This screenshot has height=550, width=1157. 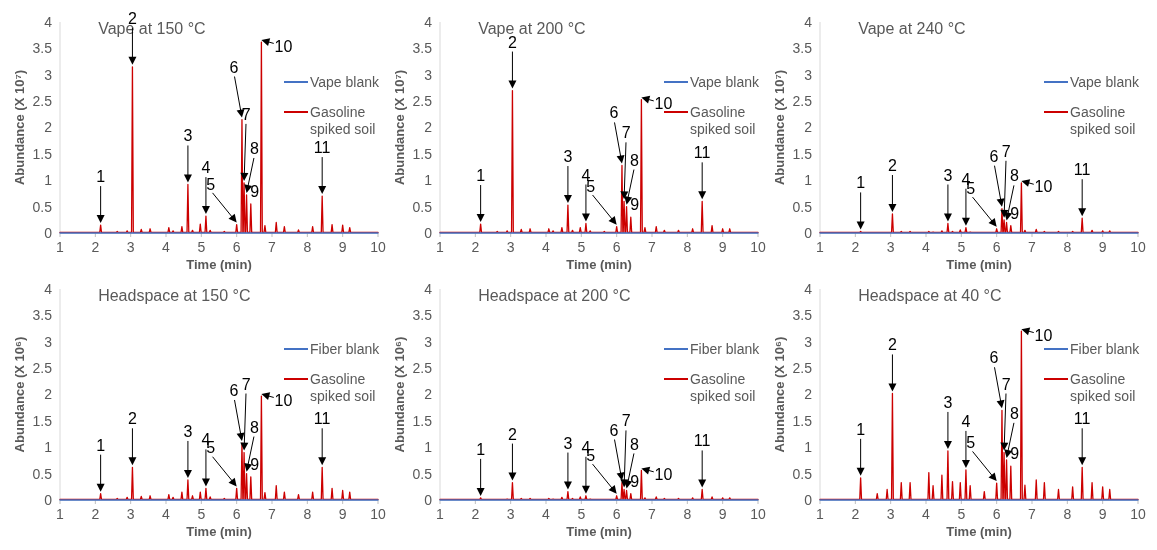 I want to click on x-tick-label: 4, so click(x=926, y=514).